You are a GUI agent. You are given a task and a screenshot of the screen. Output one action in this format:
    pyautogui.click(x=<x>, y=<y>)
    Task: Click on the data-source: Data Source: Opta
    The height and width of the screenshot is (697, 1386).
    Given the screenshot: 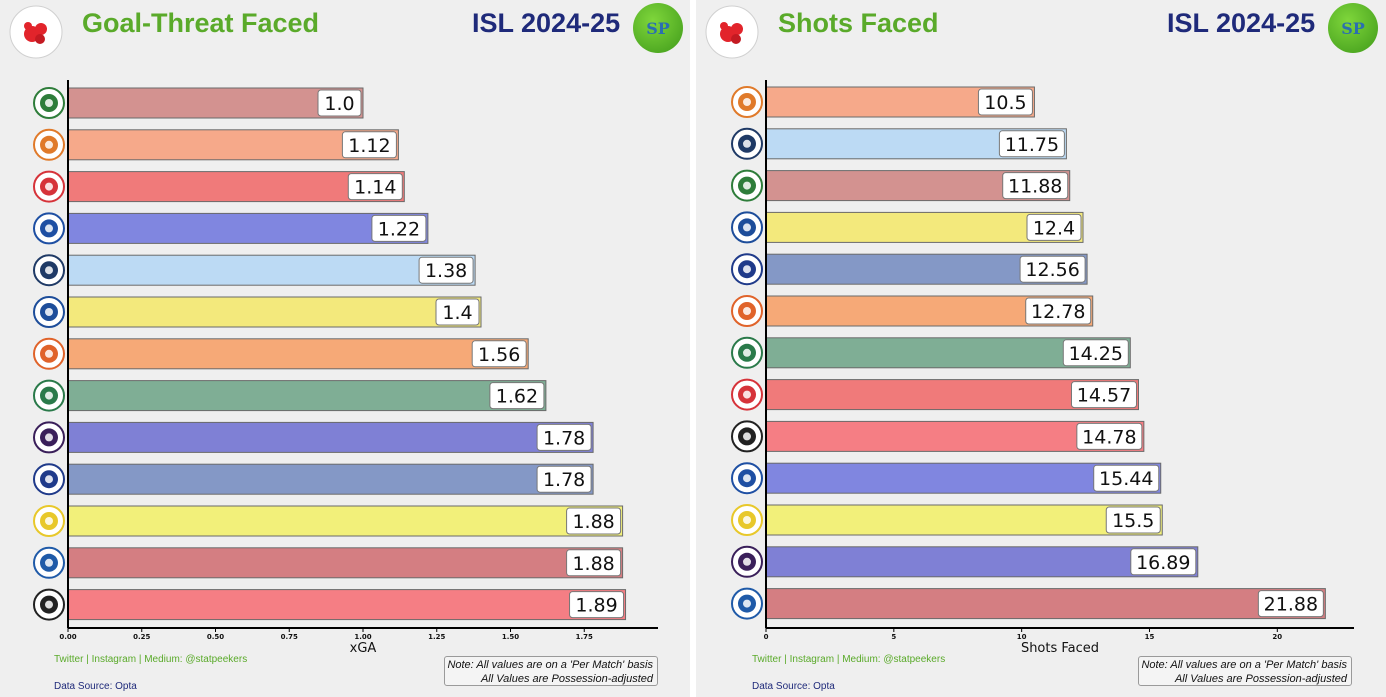 What is the action you would take?
    pyautogui.click(x=95, y=686)
    